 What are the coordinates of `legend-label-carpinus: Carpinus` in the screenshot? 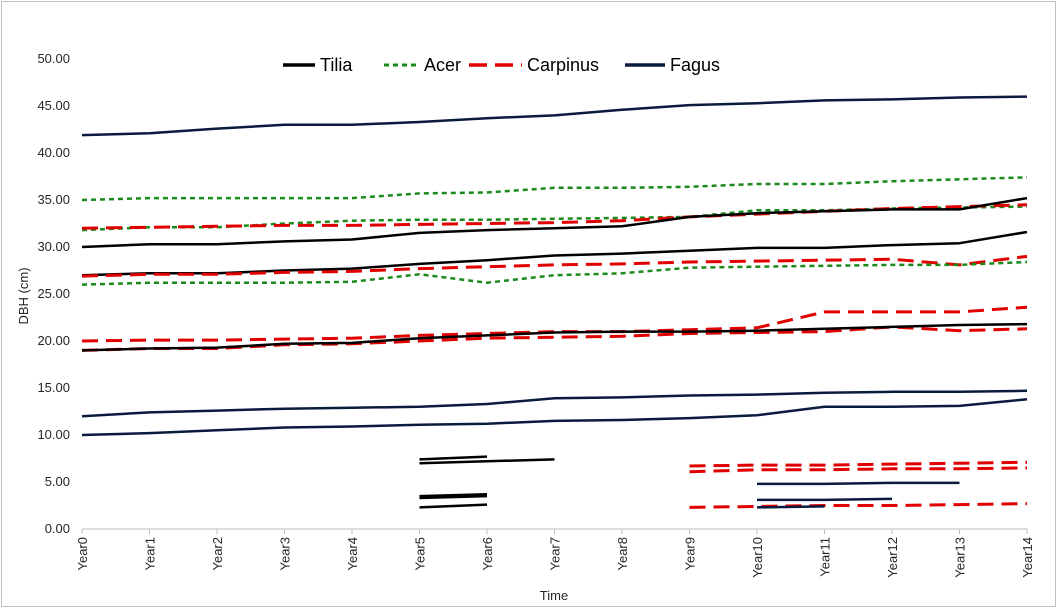 It's located at (563, 65).